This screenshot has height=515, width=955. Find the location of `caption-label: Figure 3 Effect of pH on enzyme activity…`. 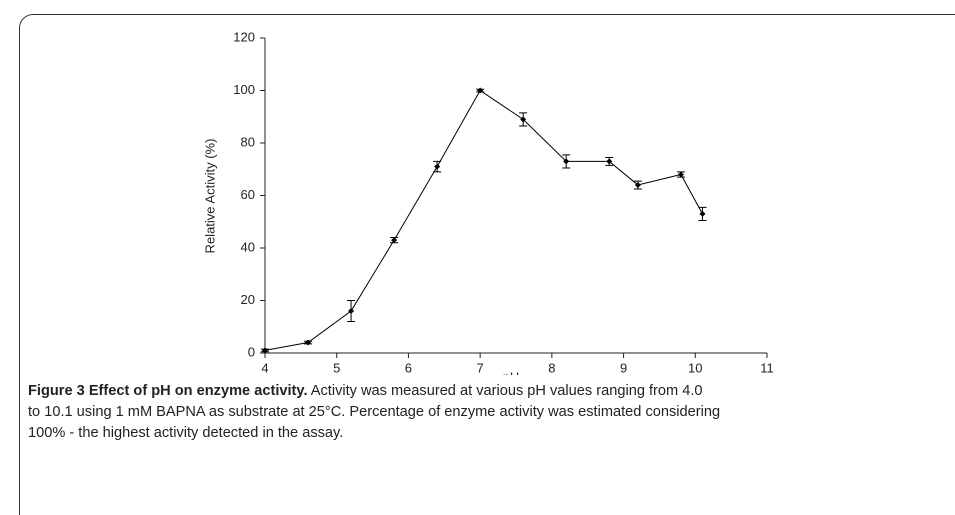

caption-label: Figure 3 Effect of pH on enzyme activity… is located at coordinates (168, 391).